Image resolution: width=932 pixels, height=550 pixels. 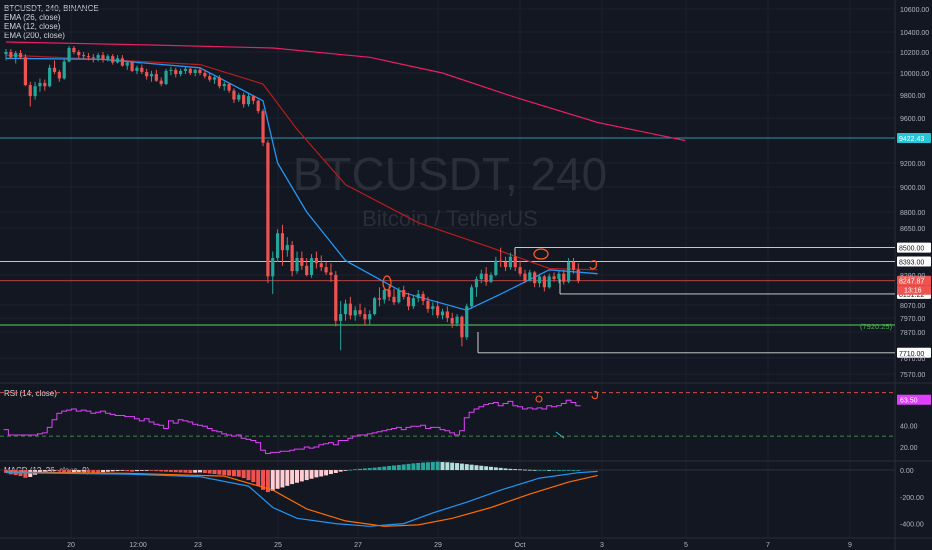 What do you see at coordinates (198, 545) in the screenshot?
I see `time-tick-label: 23` at bounding box center [198, 545].